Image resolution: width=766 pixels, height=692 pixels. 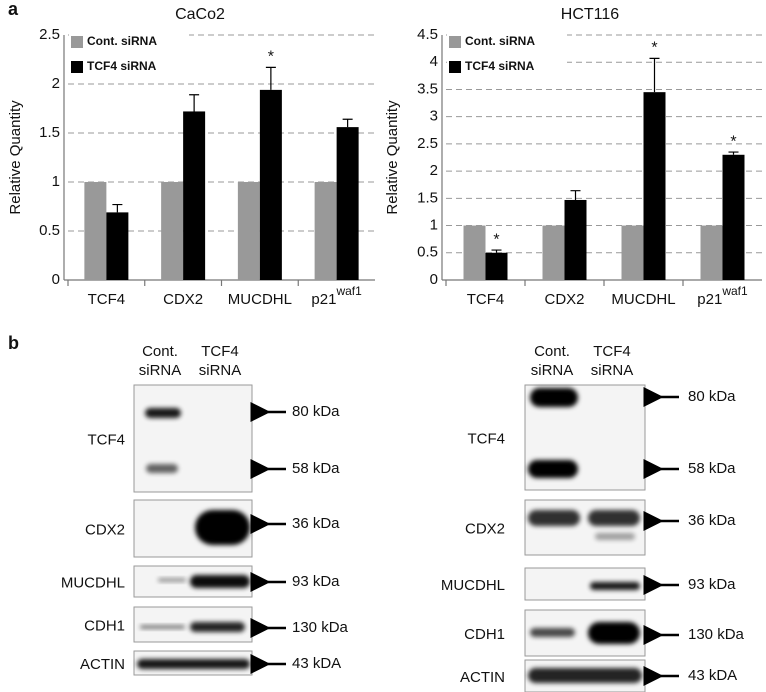 I want to click on size-marker: 43 kDA, so click(x=712, y=675).